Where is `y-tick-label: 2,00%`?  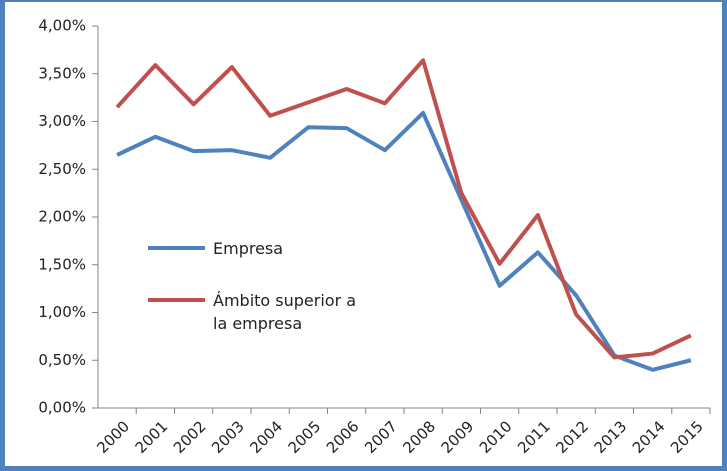 y-tick-label: 2,00% is located at coordinates (62, 217).